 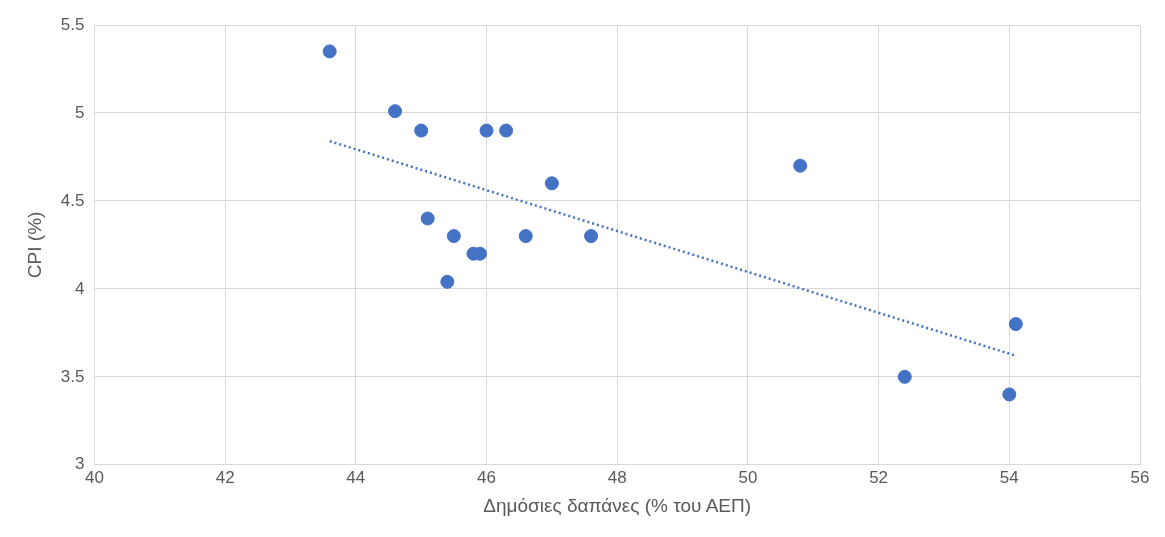 What do you see at coordinates (72, 376) in the screenshot?
I see `y-tick-label: 3.5` at bounding box center [72, 376].